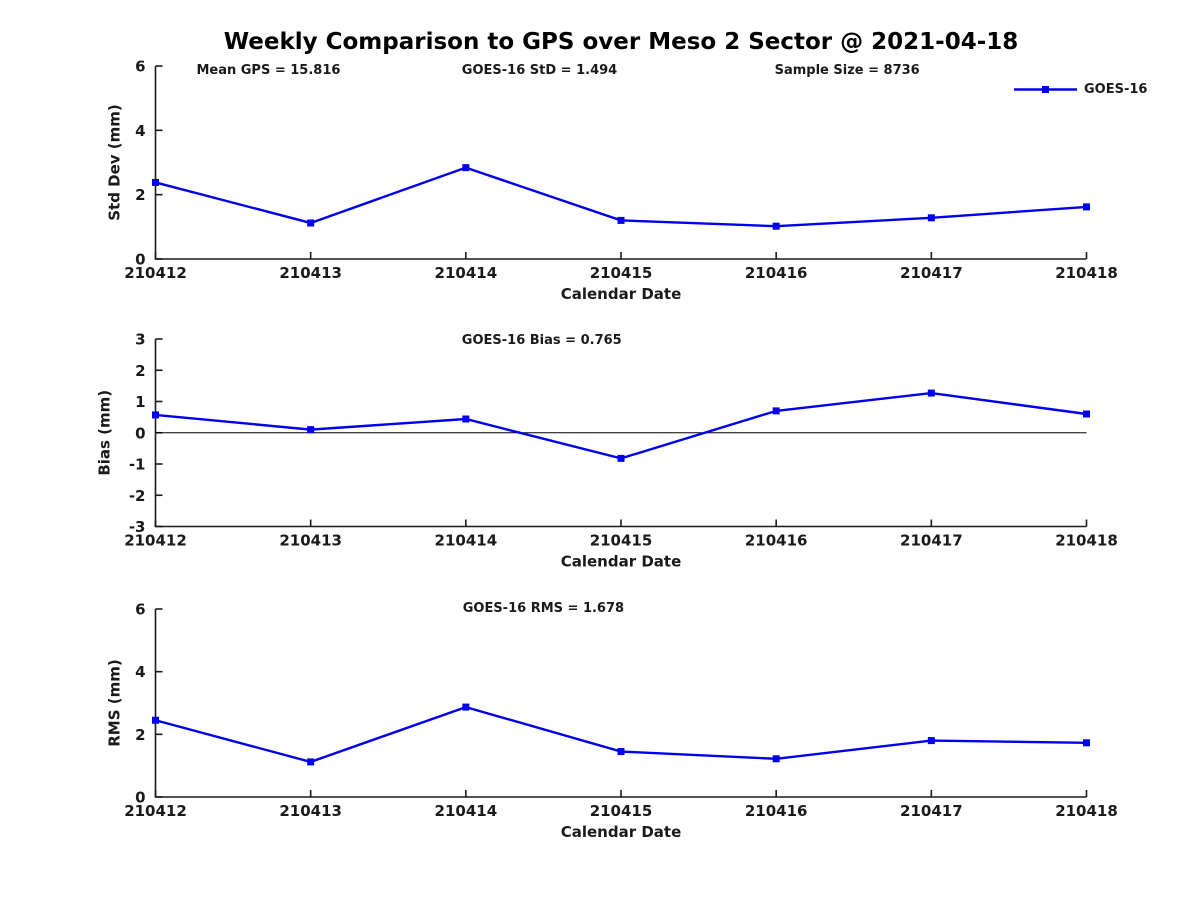  Describe the element at coordinates (621, 425) in the screenshot. I see `data-line` at that location.